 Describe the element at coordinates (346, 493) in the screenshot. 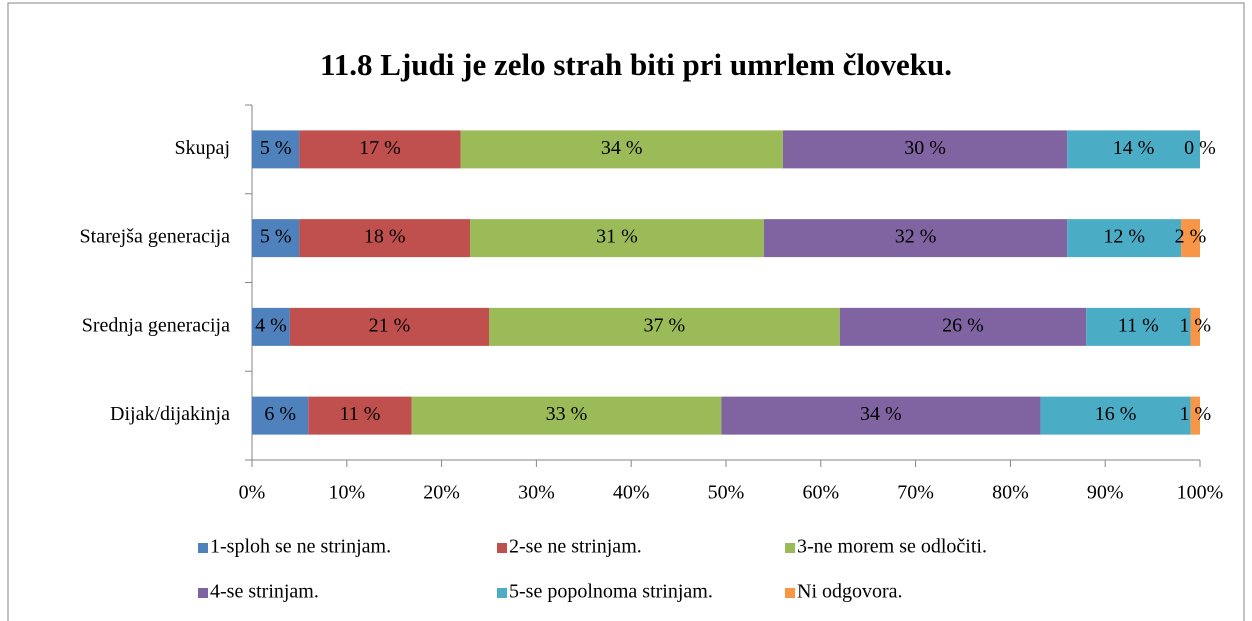

I see `x-tick-label: 10%` at that location.